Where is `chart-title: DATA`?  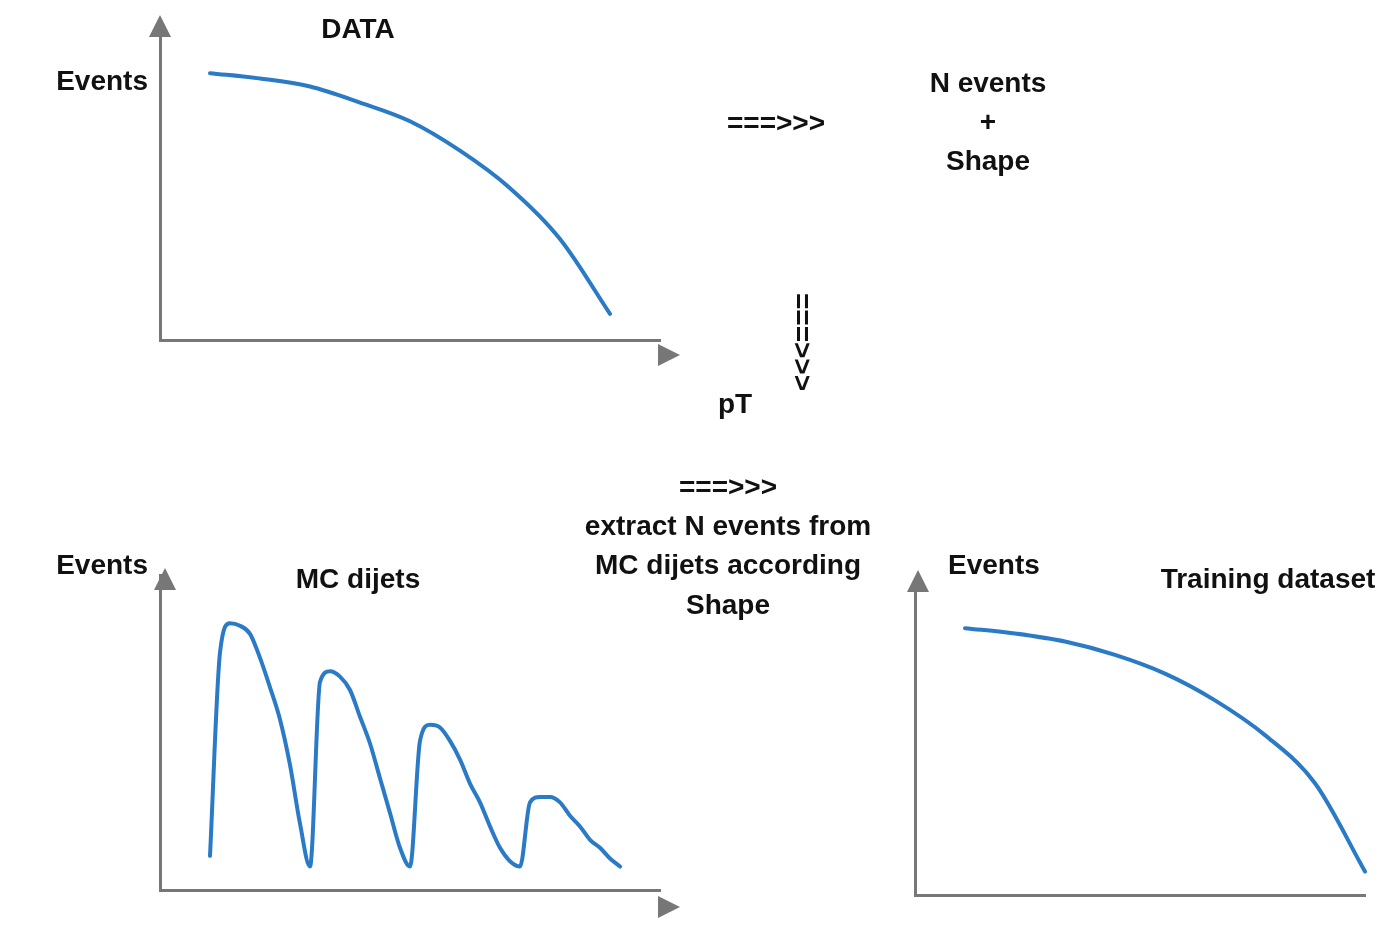
chart-title: DATA is located at coordinates (358, 28).